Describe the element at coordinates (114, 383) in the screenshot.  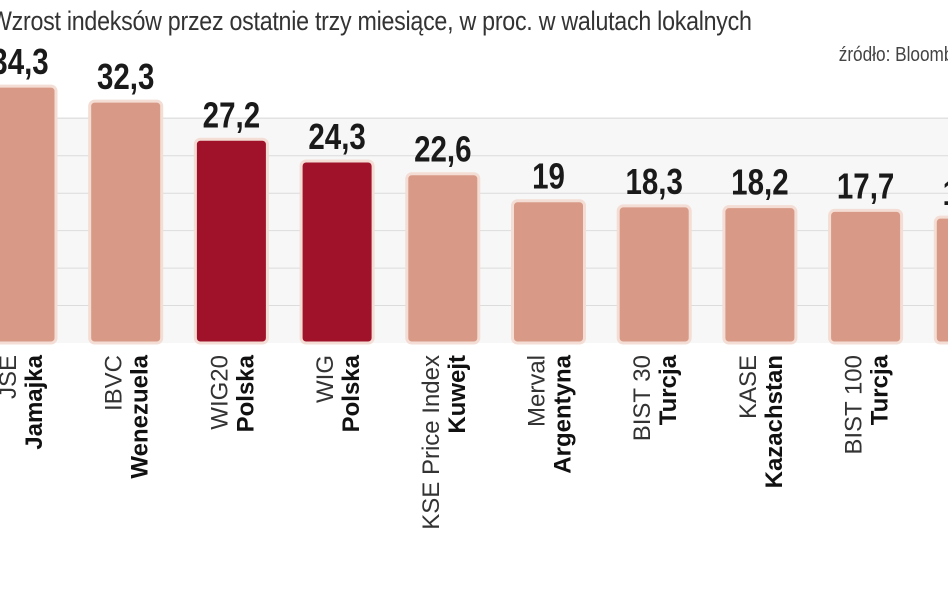
I see `index-name: IBVC` at that location.